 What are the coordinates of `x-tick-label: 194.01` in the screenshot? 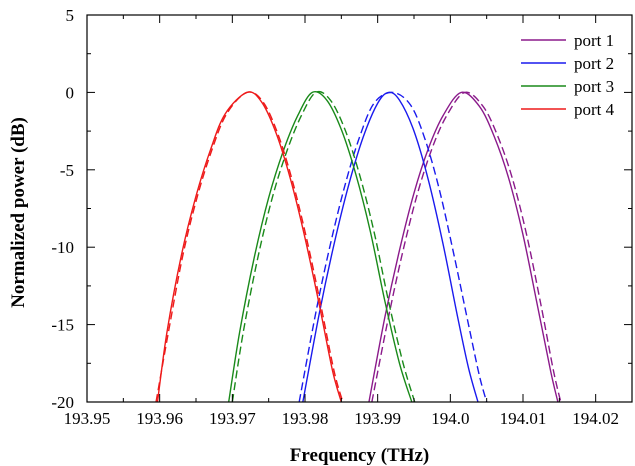 It's located at (523, 418).